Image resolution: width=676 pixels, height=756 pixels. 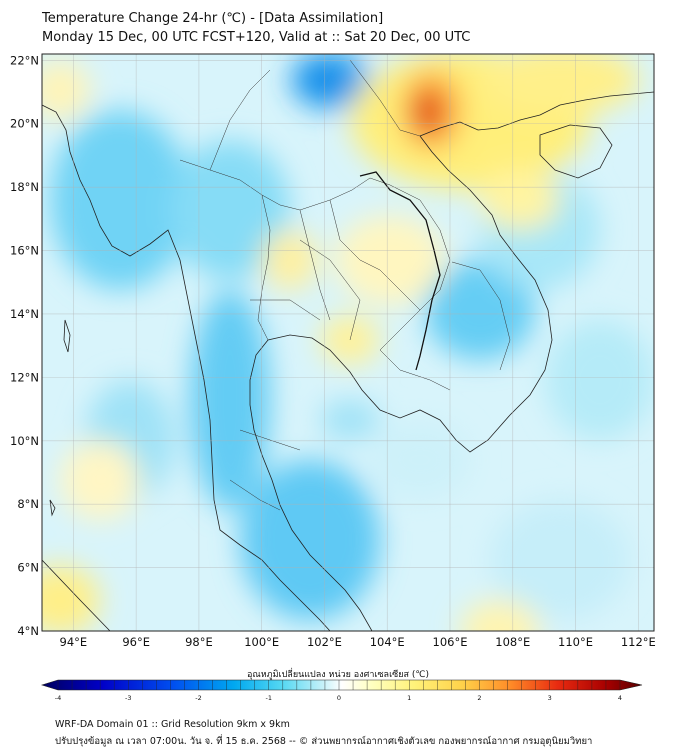 I want to click on colorbar-bar, so click(x=341, y=685).